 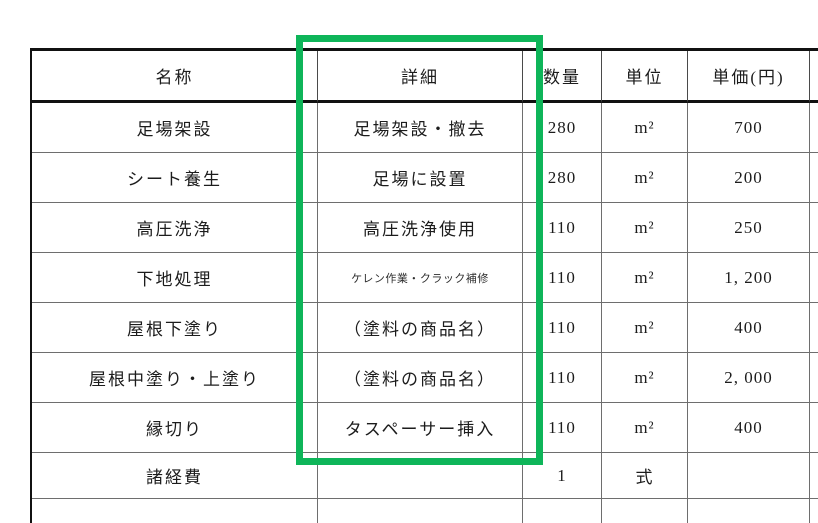 I want to click on cell-detail: 高圧洗浄使用, so click(x=420, y=228).